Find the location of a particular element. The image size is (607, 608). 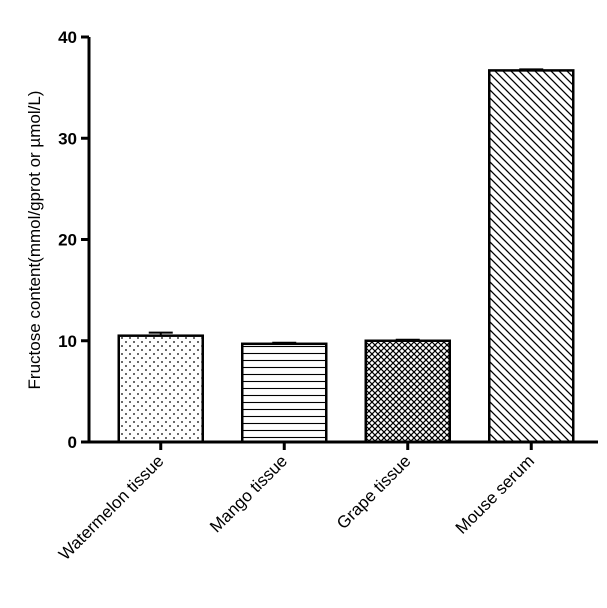

y-tick-label: 0 is located at coordinates (72, 442).